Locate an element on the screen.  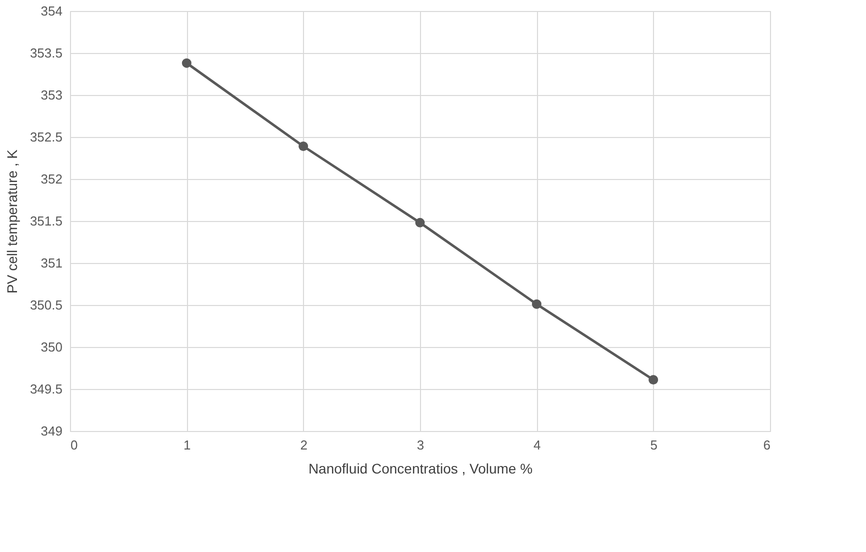
y-tick-label: 350 is located at coordinates (51, 347).